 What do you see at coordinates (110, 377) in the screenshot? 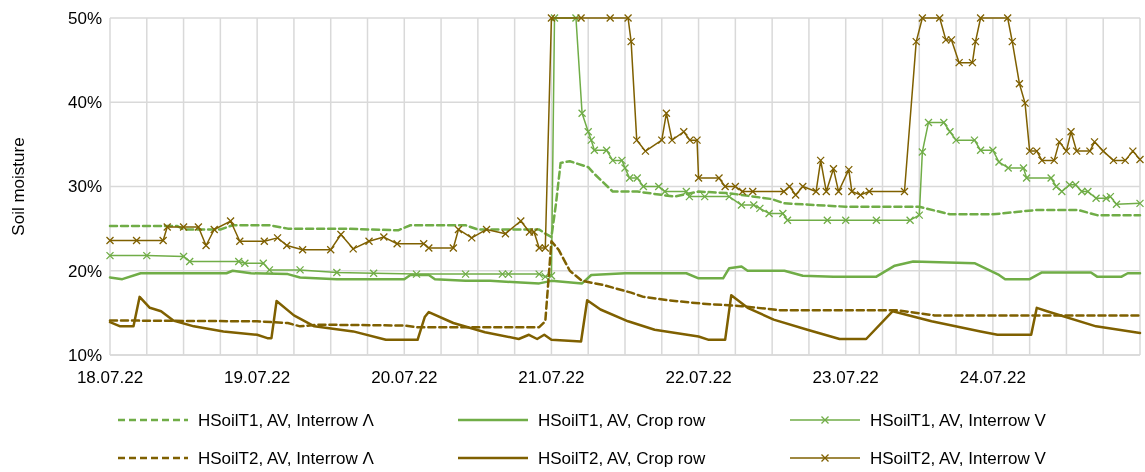
I see `x-tick-label: 18.07.22` at bounding box center [110, 377].